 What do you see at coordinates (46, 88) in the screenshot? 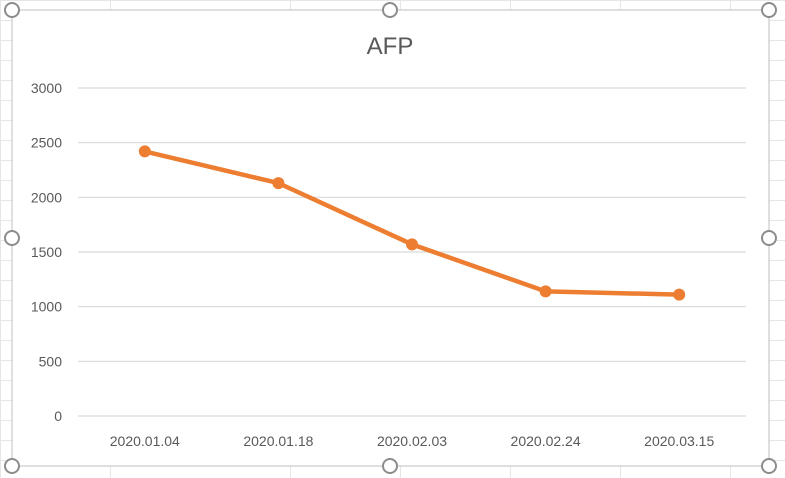
I see `y-tick-label: 3000` at bounding box center [46, 88].